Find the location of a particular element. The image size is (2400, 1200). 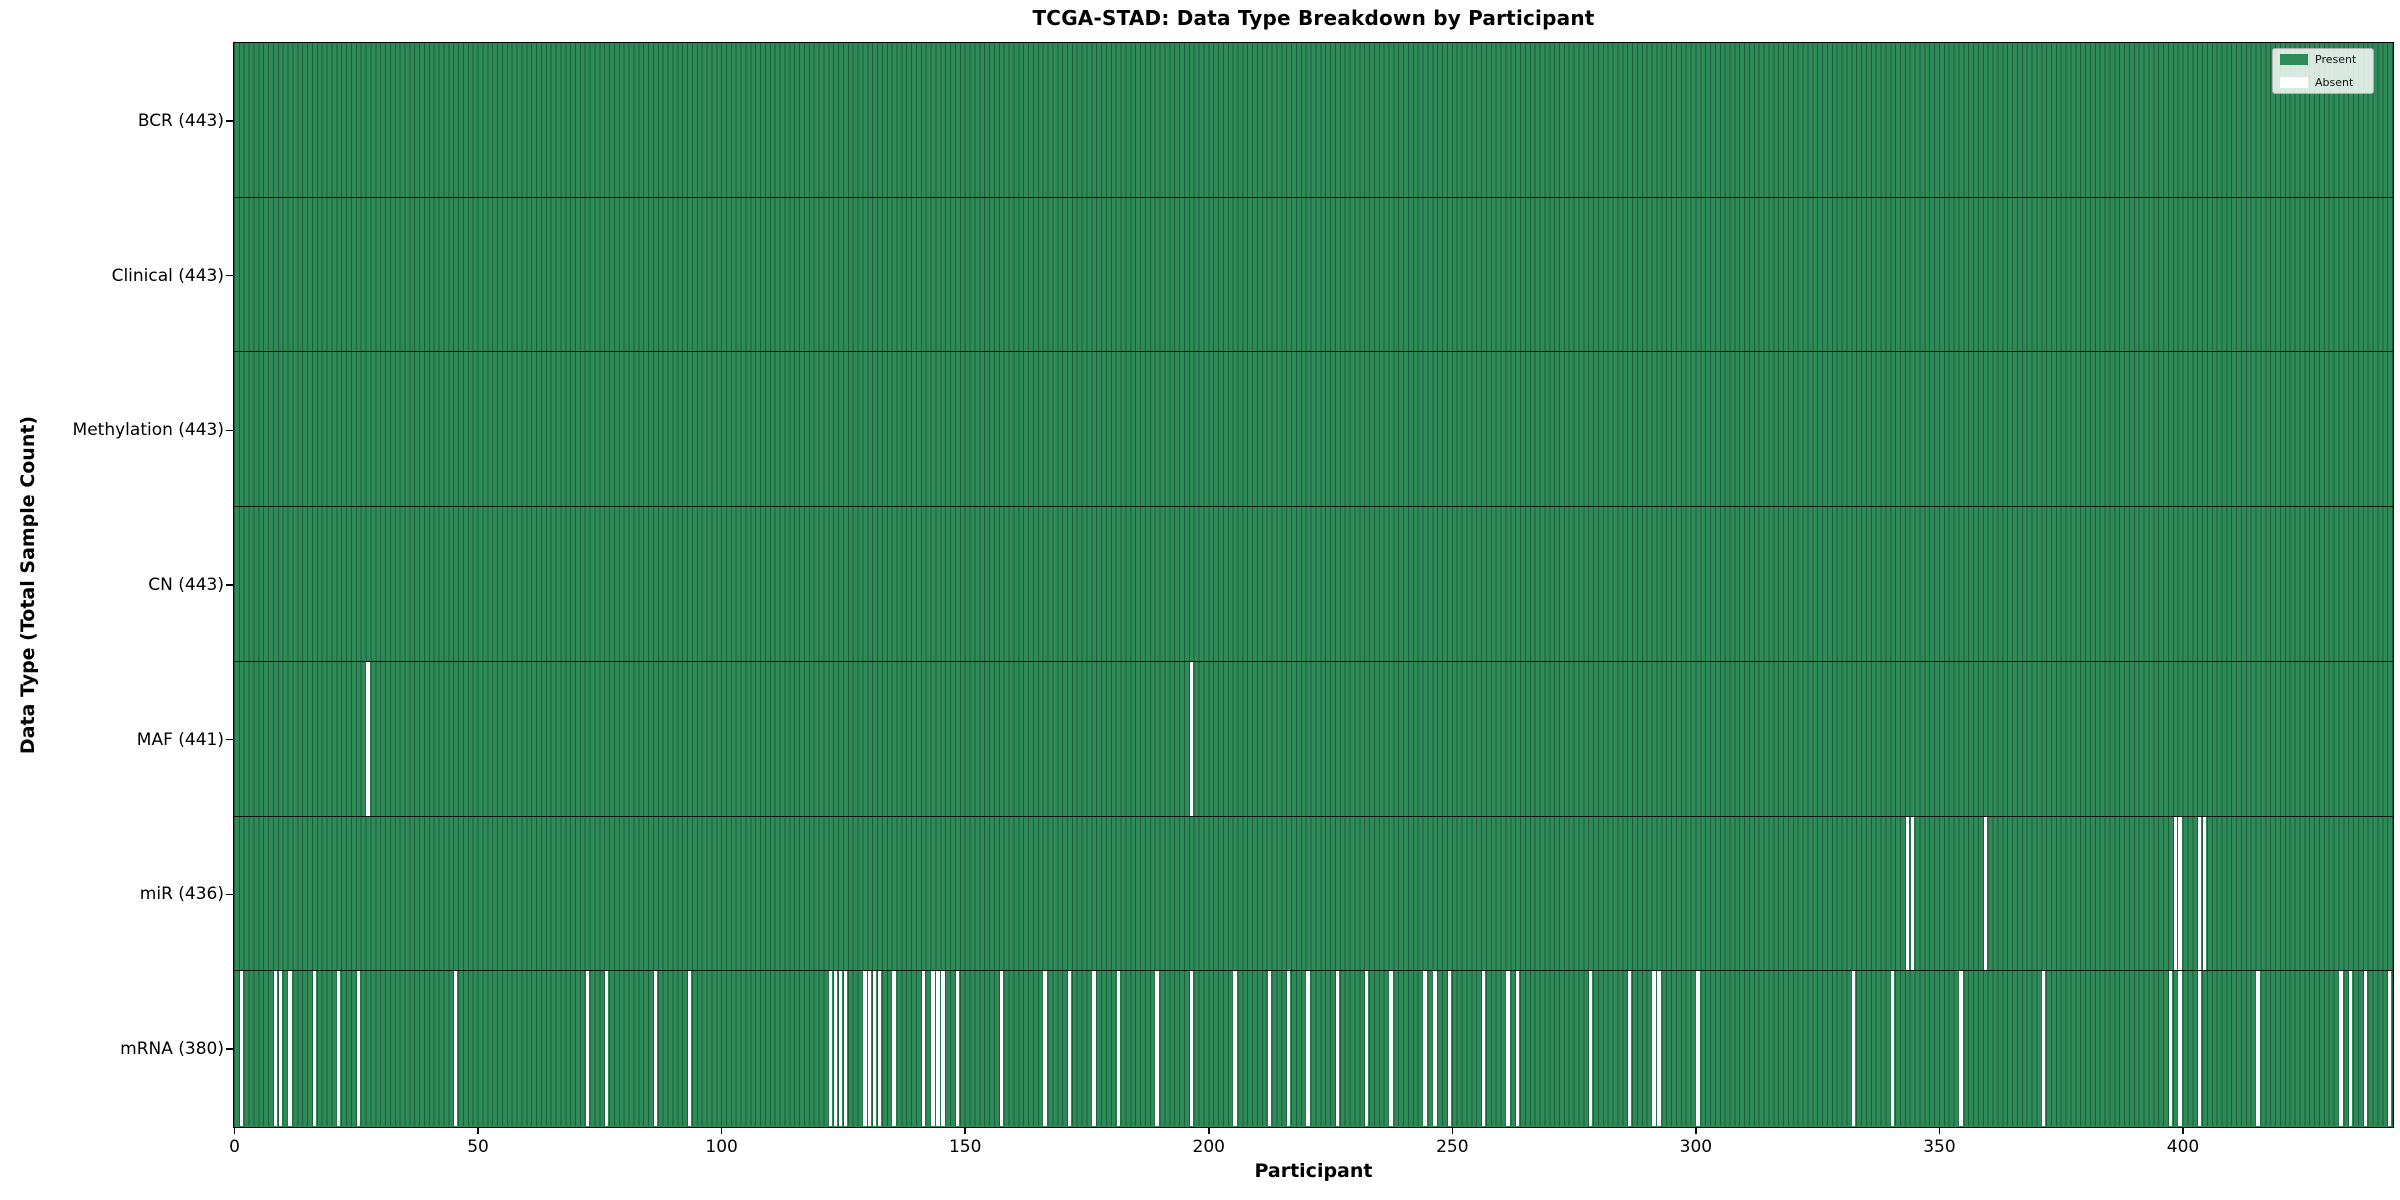

heatmap-row-maf is located at coordinates (1313, 739).